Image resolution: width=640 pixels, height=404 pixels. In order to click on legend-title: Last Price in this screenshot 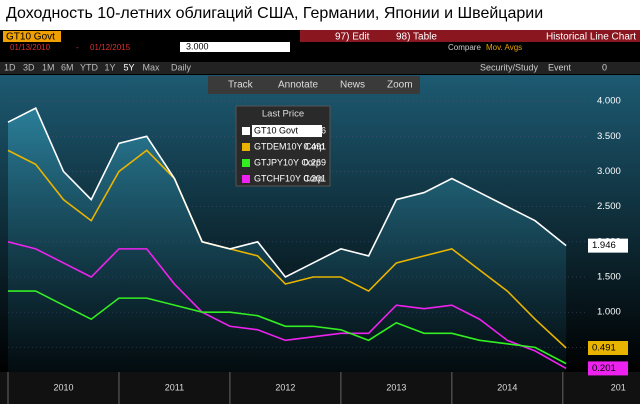, I will do `click(283, 114)`.